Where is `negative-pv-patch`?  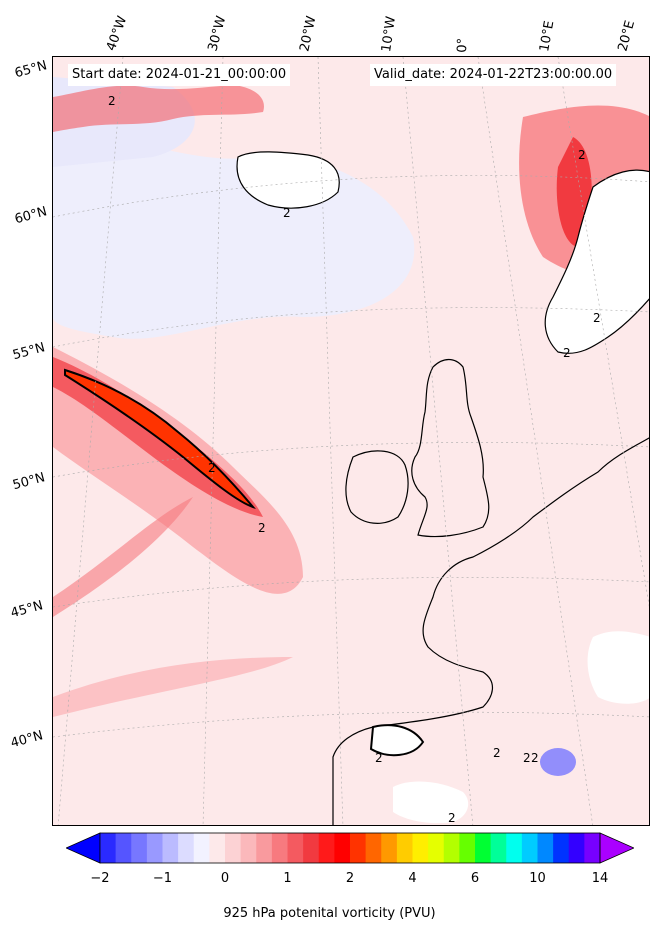 negative-pv-patch is located at coordinates (558, 762).